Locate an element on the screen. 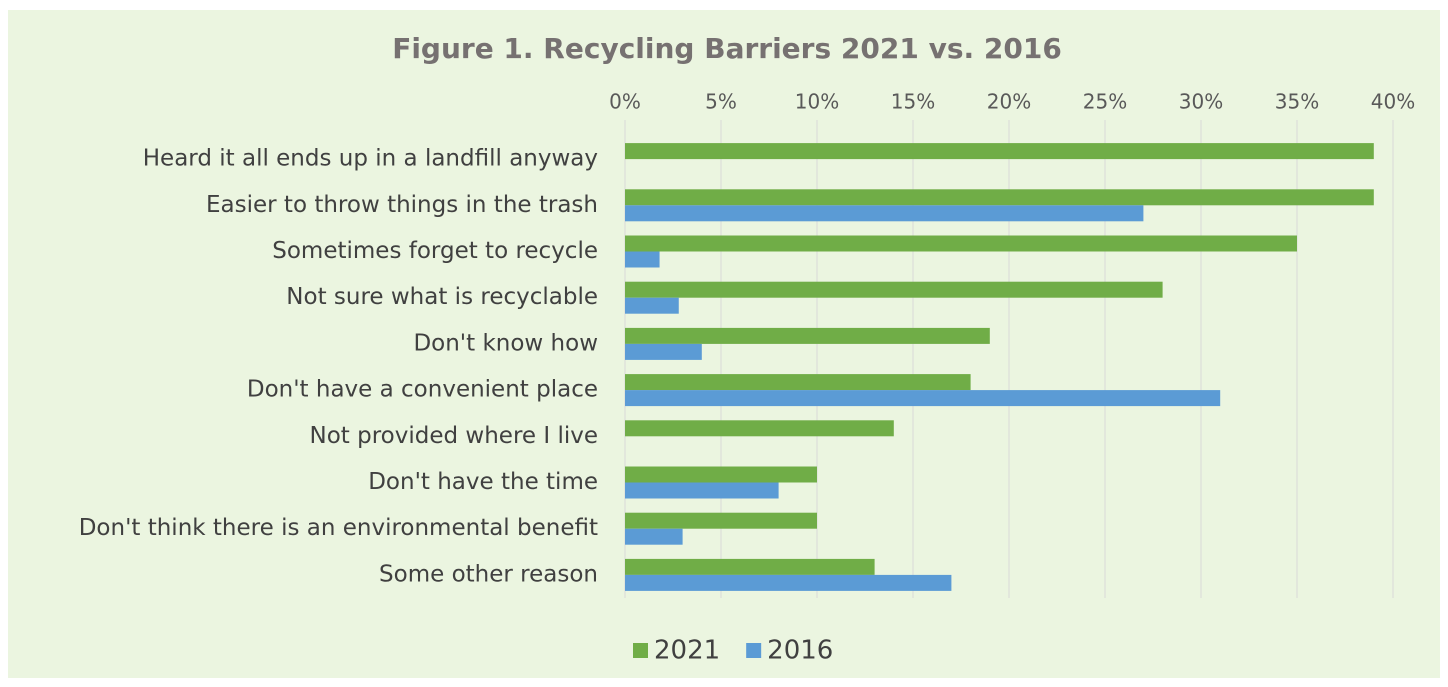  category-label: Don't have the time is located at coordinates (483, 482).